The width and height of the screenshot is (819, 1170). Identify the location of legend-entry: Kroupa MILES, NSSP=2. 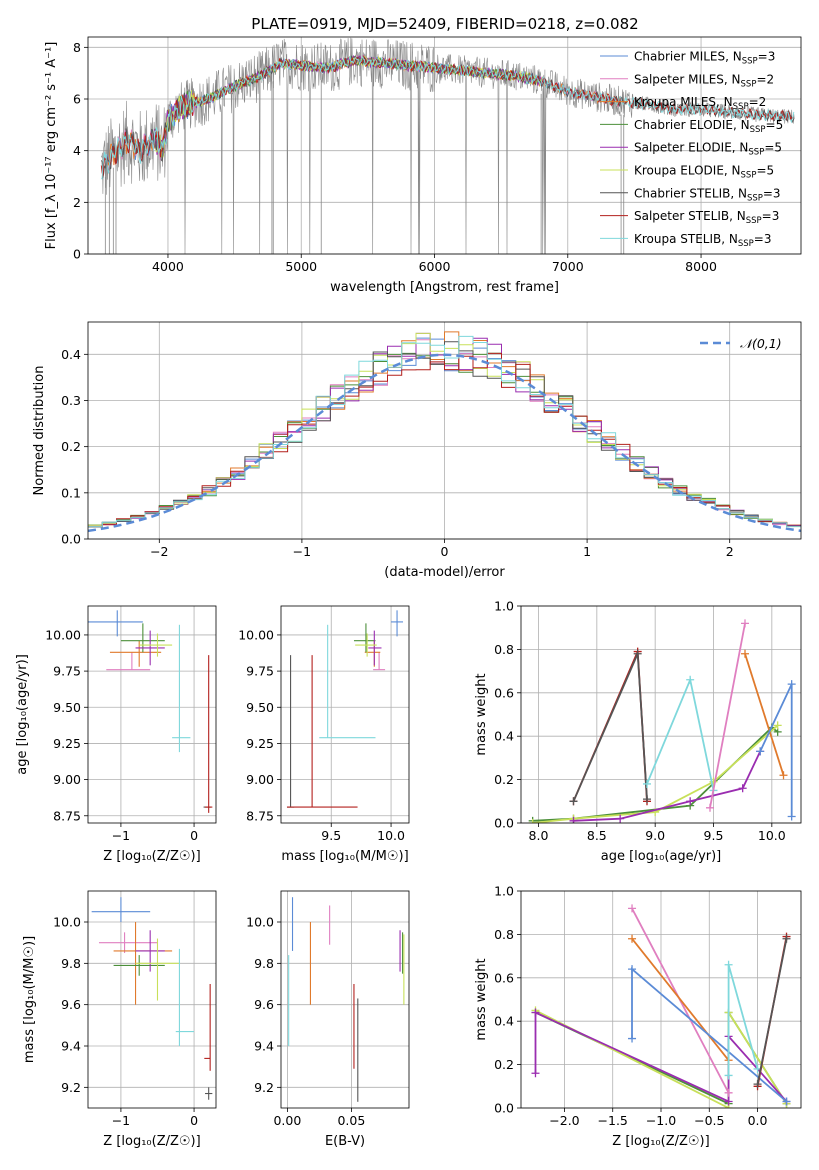
(700, 103).